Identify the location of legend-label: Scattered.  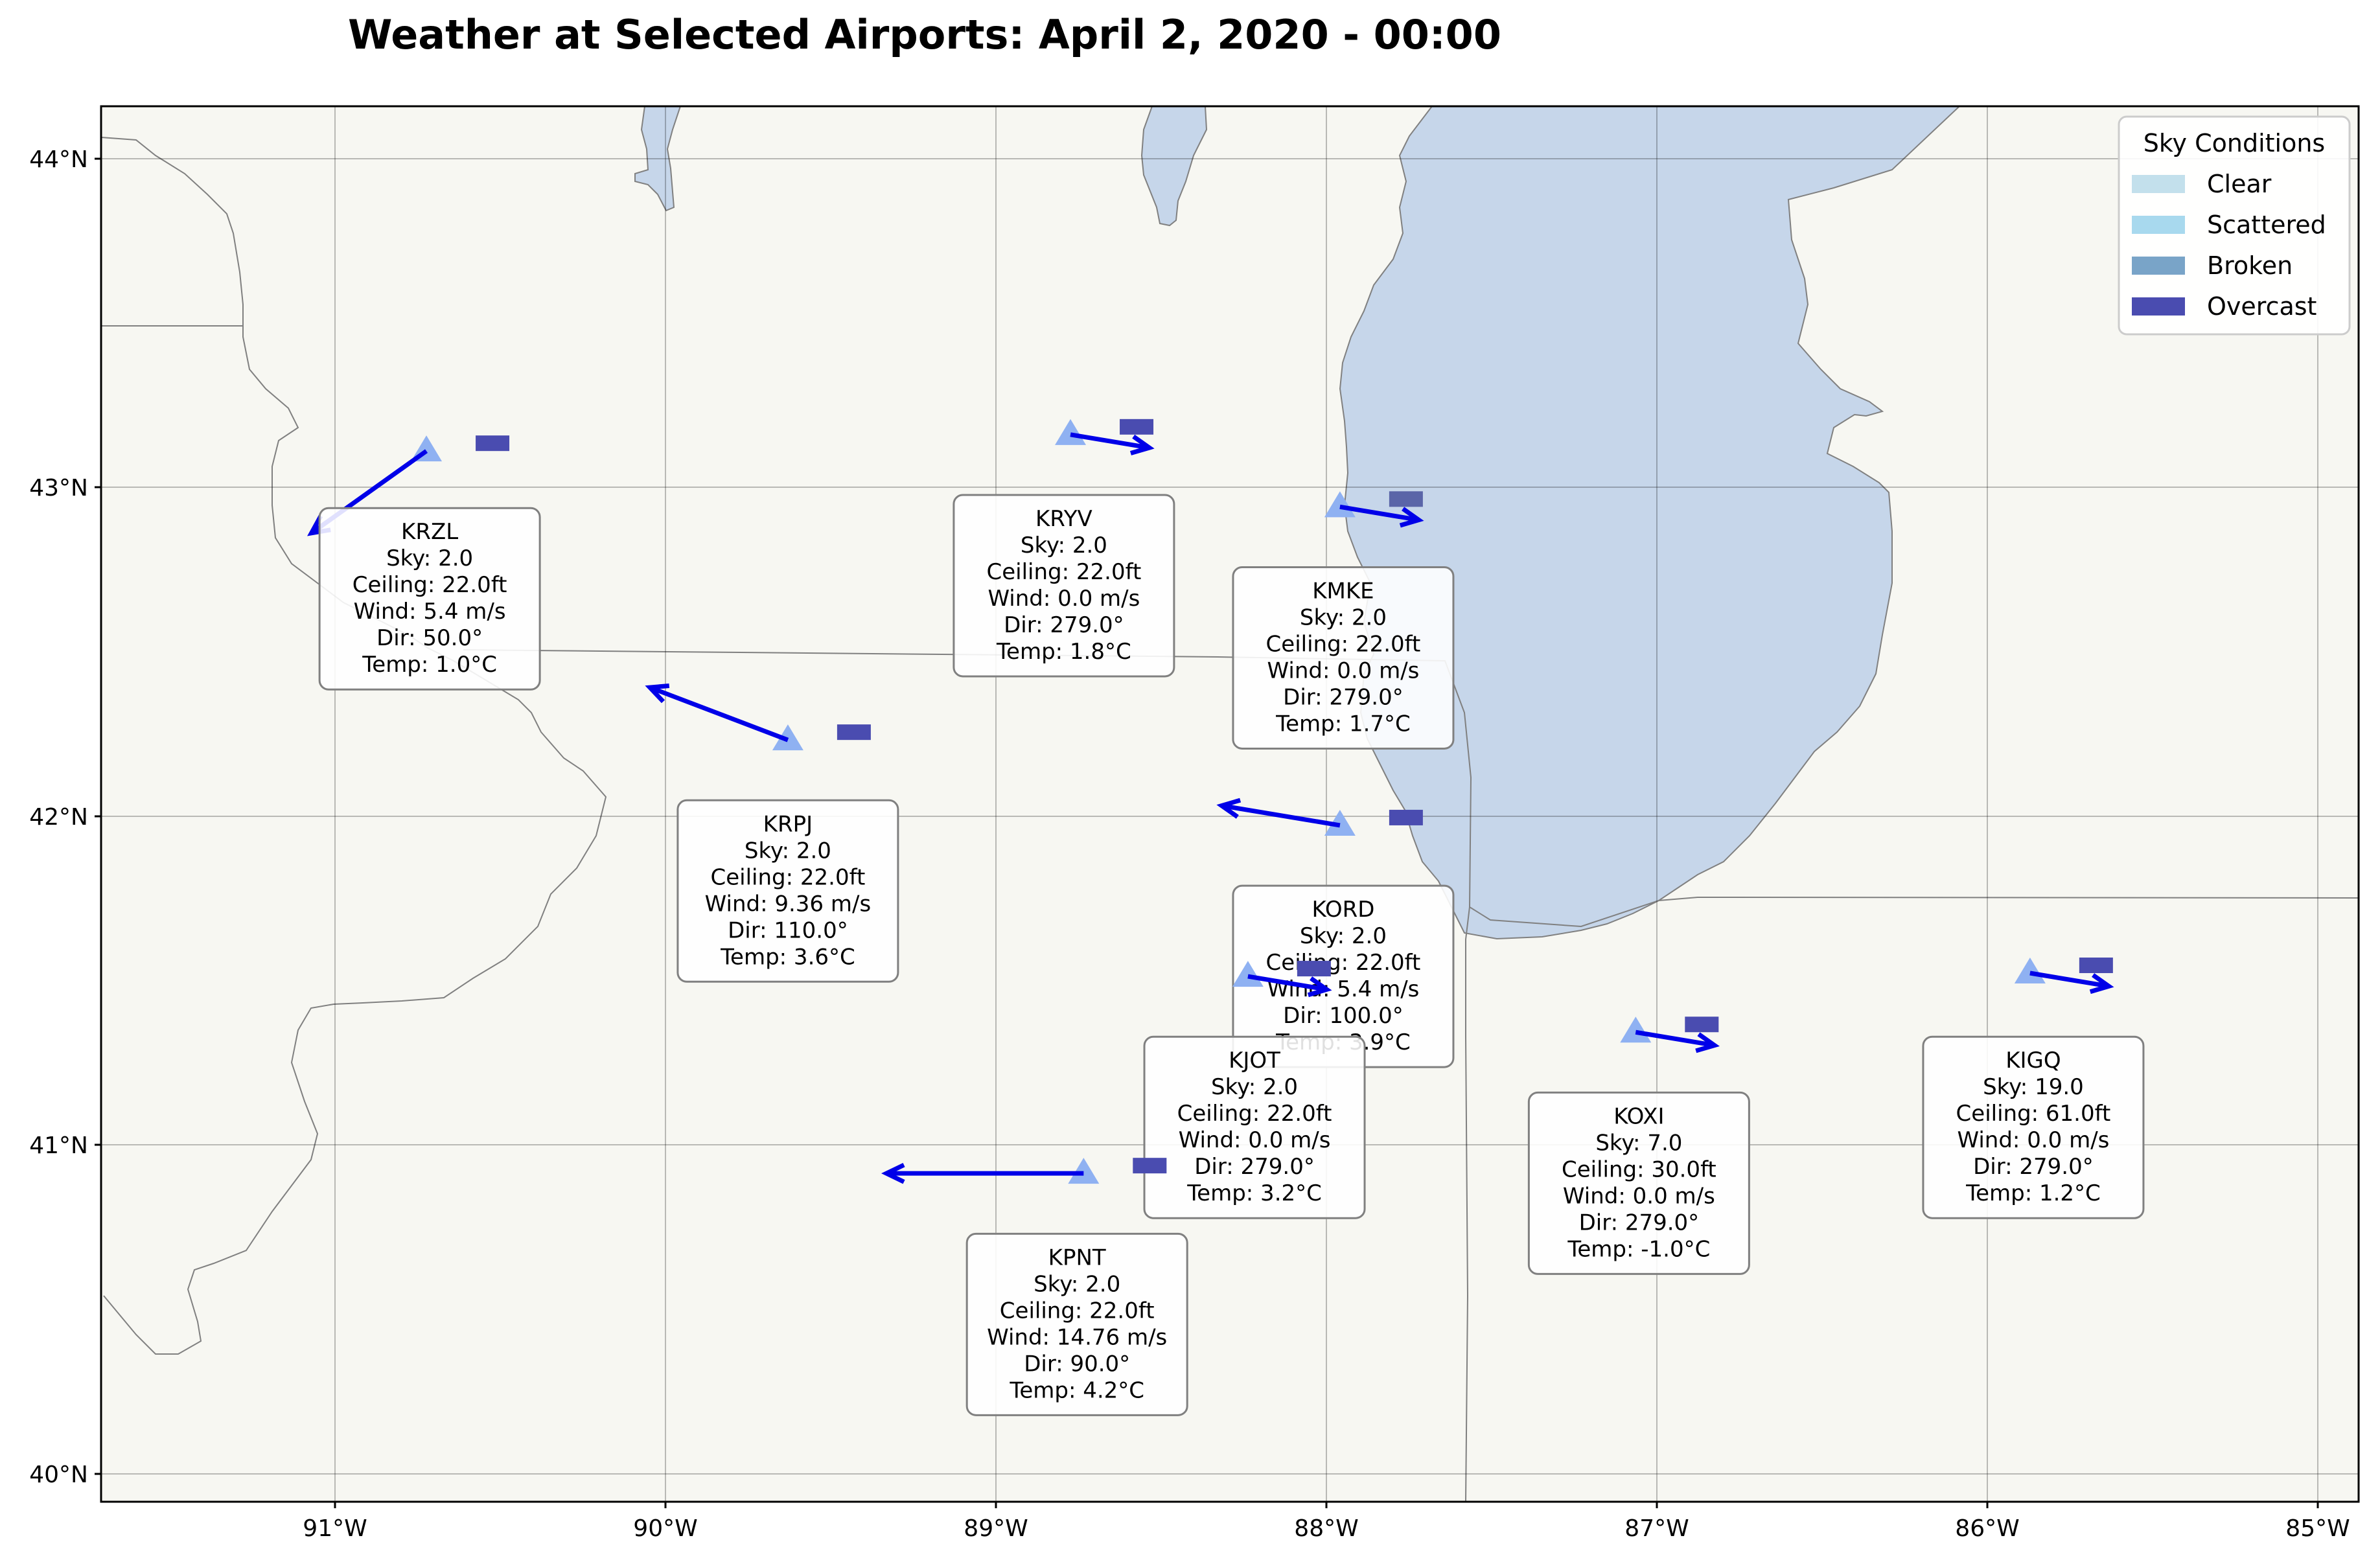
(2267, 225).